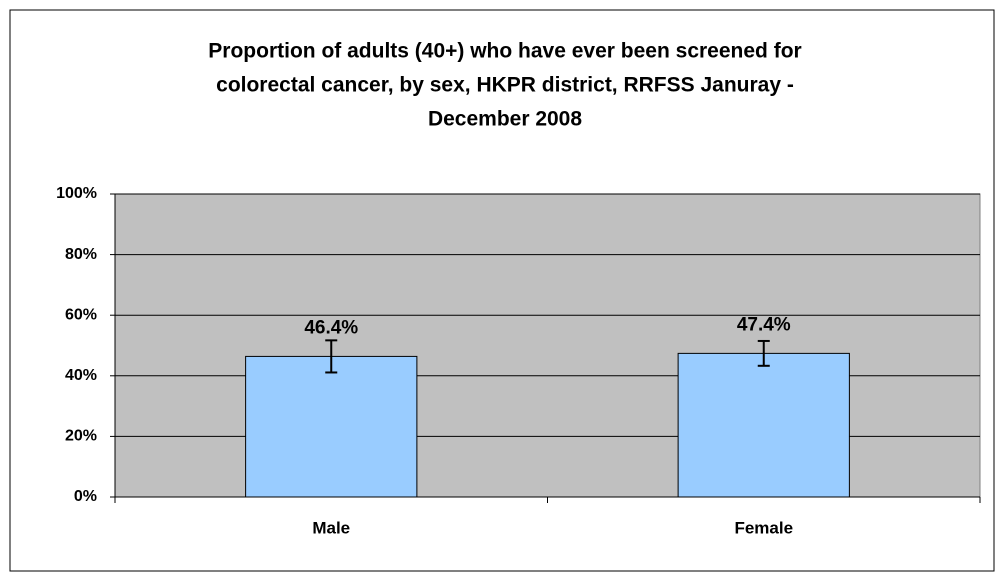 This screenshot has height=575, width=998. What do you see at coordinates (505, 119) in the screenshot?
I see `chart-title: December 2008` at bounding box center [505, 119].